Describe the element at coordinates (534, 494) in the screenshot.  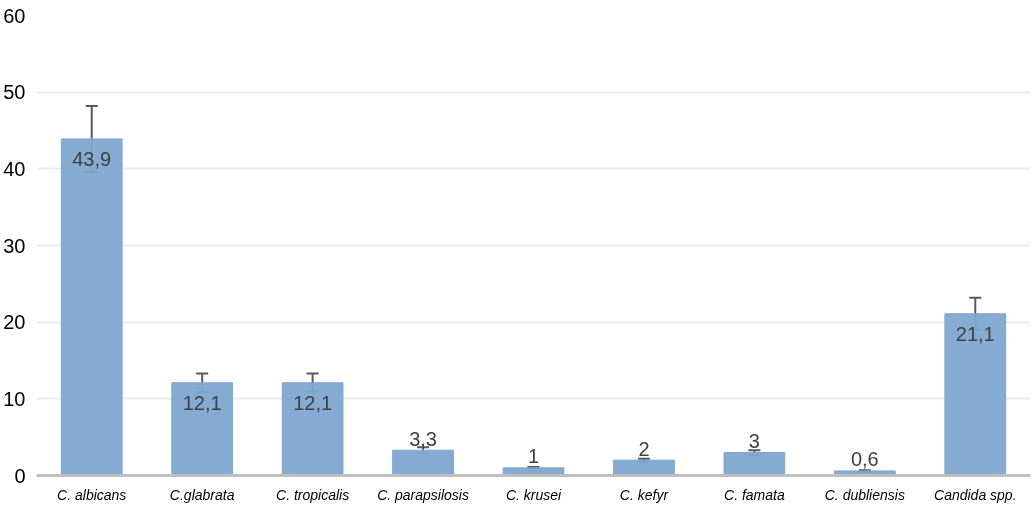
I see `x-tick-label: C. krusei` at that location.